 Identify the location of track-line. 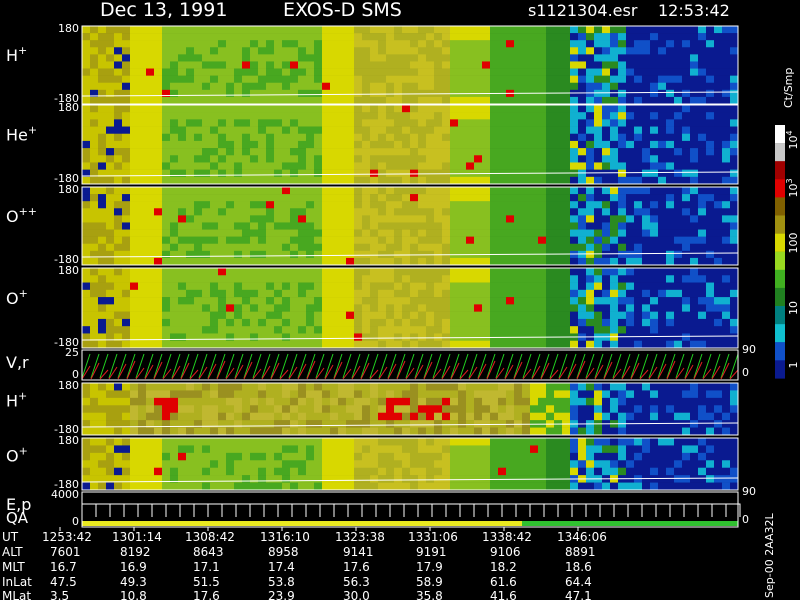
(410, 174).